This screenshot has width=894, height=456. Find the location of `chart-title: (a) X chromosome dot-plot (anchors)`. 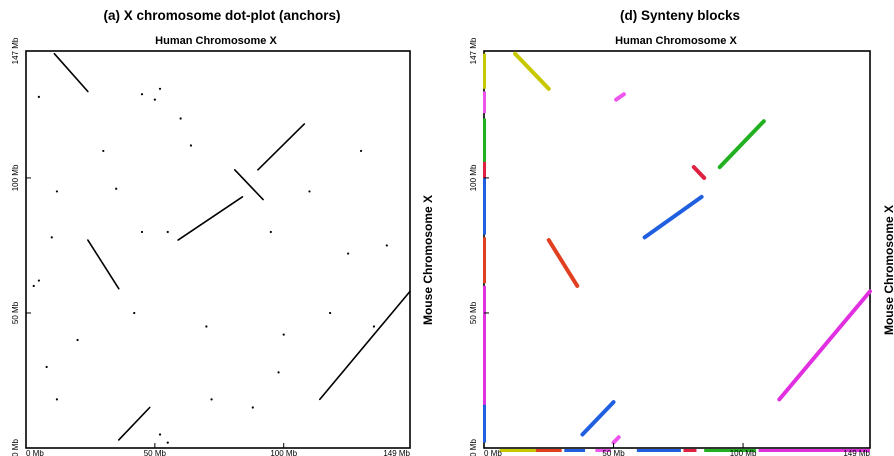

chart-title: (a) X chromosome dot-plot (anchors) is located at coordinates (221, 15).